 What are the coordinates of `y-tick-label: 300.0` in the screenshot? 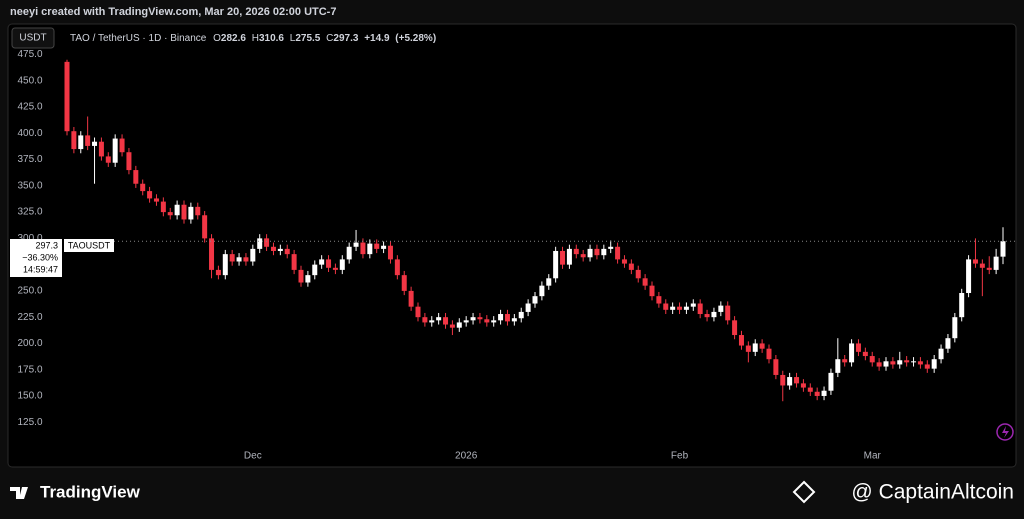 It's located at (29, 238).